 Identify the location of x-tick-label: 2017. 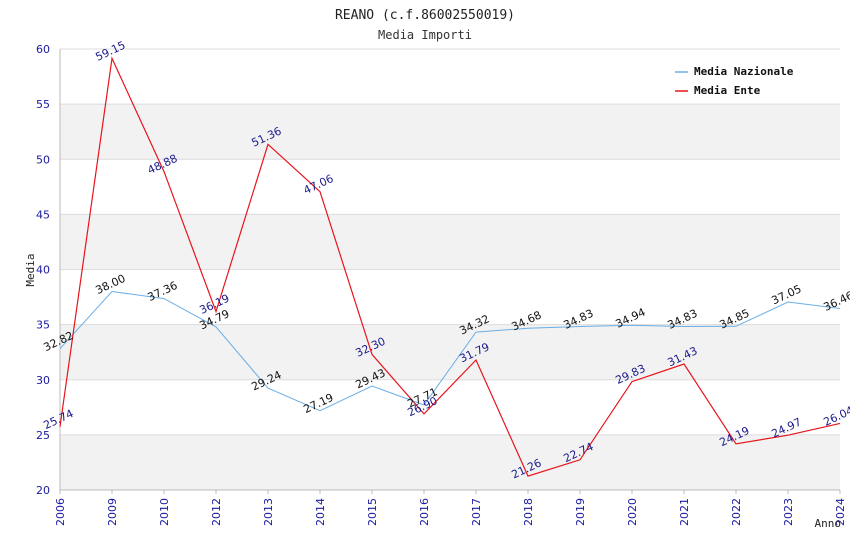
(476, 512).